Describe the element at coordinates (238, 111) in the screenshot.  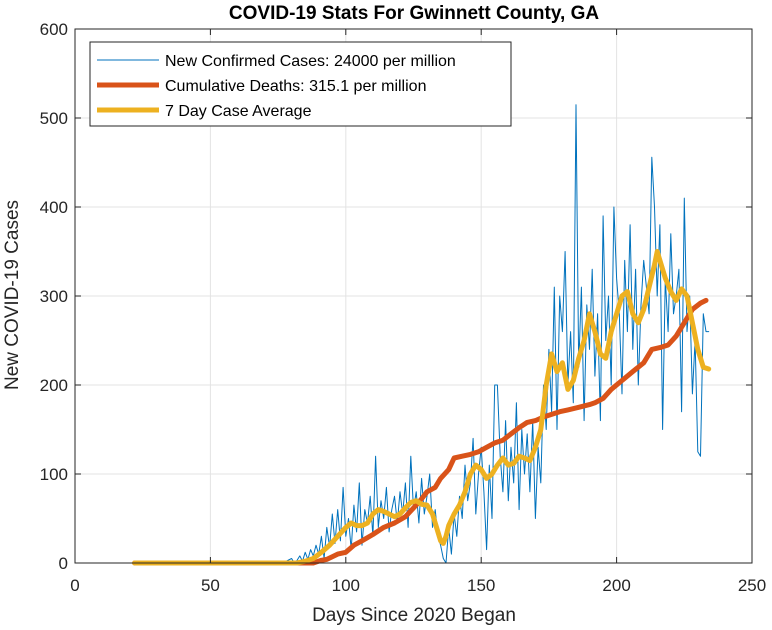
I see `legend-label: 7 Day Case Average` at that location.